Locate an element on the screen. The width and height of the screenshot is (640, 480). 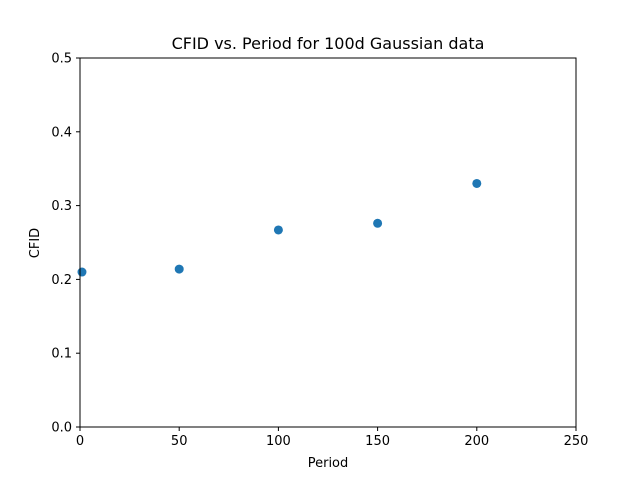
x-tick-label: 250 is located at coordinates (576, 441).